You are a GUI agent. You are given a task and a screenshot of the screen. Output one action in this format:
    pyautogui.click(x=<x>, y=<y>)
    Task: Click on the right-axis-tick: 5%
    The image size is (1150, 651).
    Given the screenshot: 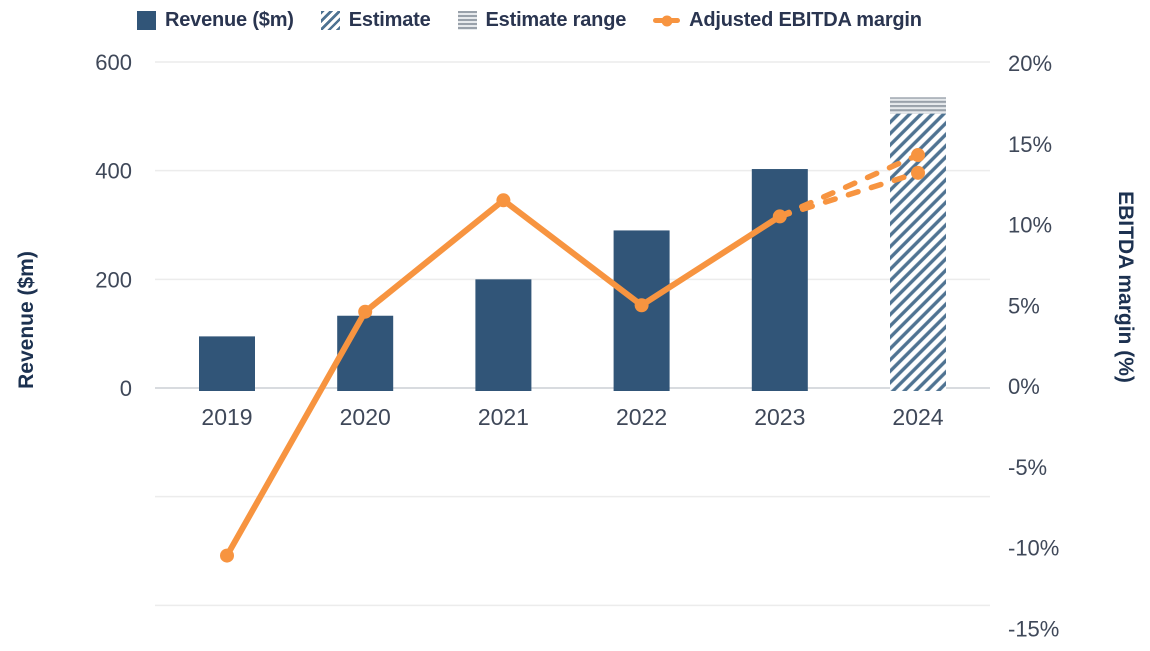 What is the action you would take?
    pyautogui.click(x=1024, y=305)
    